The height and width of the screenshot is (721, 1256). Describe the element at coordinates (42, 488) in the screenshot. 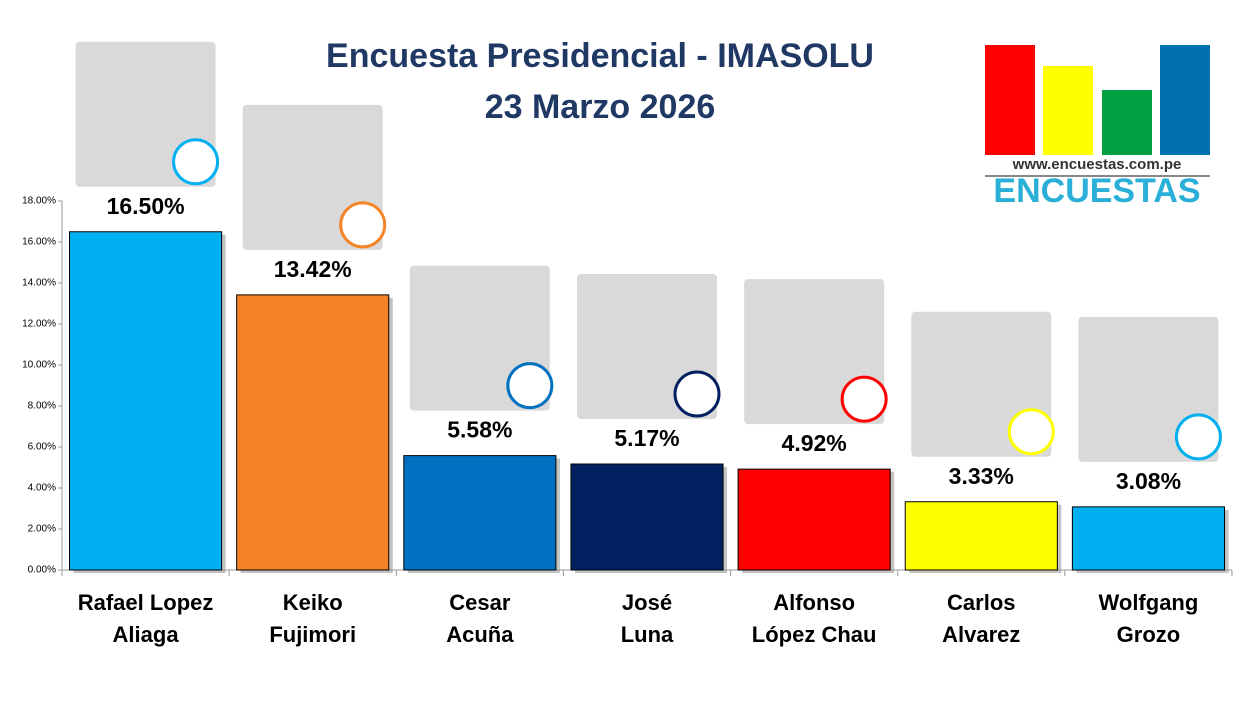

I see `y-tick-label: 4.00%` at that location.